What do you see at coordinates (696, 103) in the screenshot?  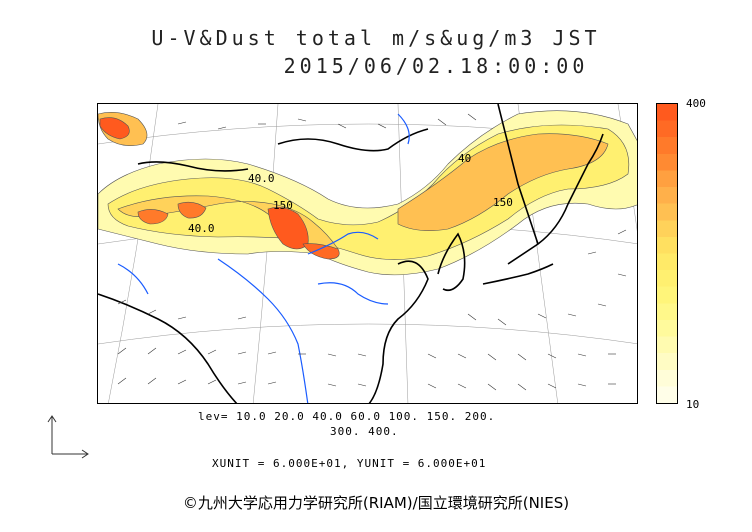 I see `legend-max-label: 400` at bounding box center [696, 103].